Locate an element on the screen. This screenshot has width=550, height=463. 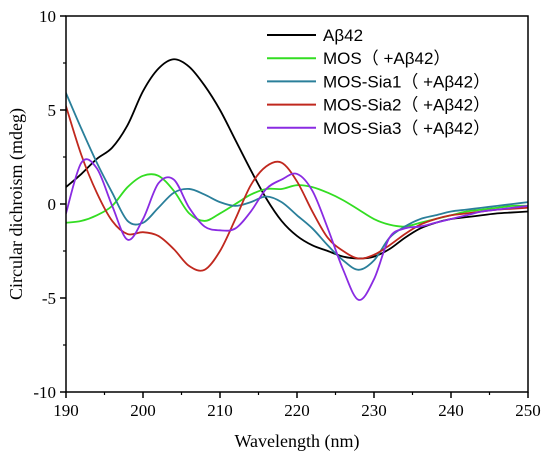
legend-label-2: MOS（ +Aβ42） is located at coordinates (386, 58).